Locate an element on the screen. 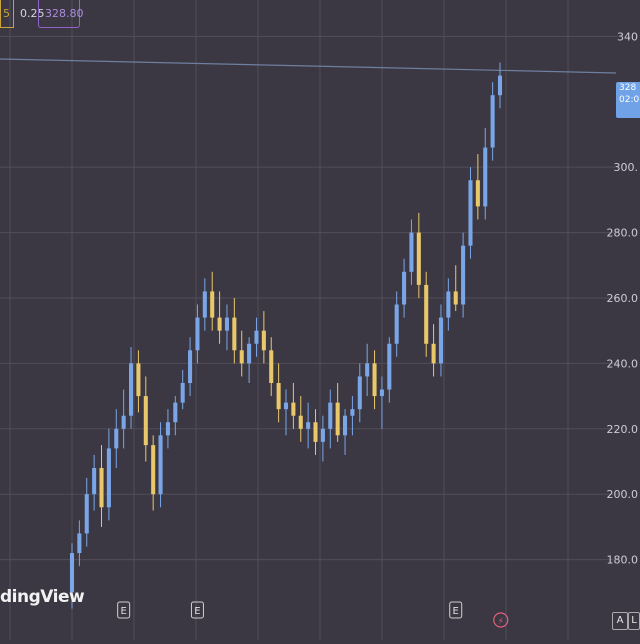 This screenshot has height=644, width=640. y-tick-label: 260.0 is located at coordinates (623, 298).